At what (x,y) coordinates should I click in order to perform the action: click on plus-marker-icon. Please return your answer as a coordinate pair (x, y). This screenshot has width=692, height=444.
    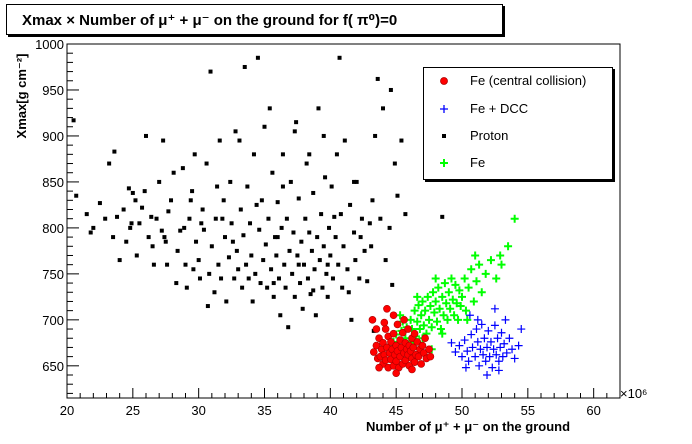
    Looking at the image, I should click on (444, 109).